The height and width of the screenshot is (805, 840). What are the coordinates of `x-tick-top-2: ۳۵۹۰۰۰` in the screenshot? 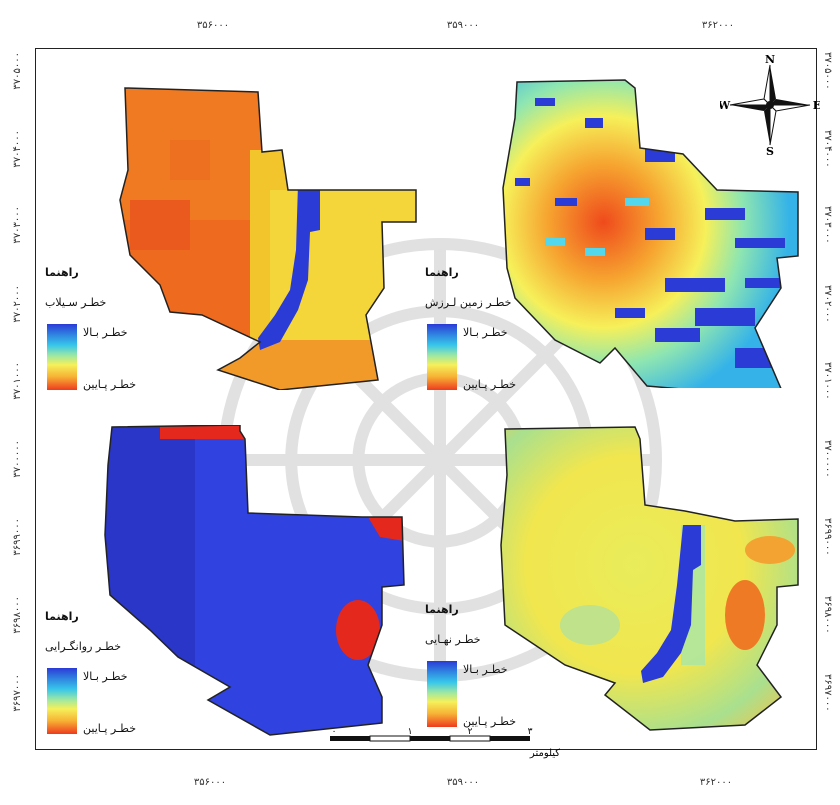 It's located at (463, 25).